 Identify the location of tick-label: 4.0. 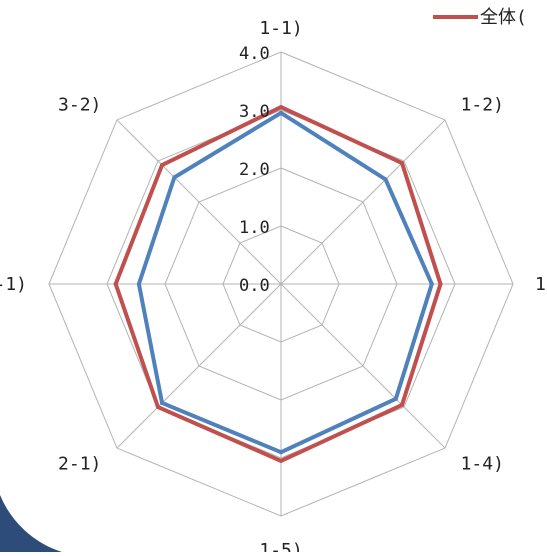
(254, 54).